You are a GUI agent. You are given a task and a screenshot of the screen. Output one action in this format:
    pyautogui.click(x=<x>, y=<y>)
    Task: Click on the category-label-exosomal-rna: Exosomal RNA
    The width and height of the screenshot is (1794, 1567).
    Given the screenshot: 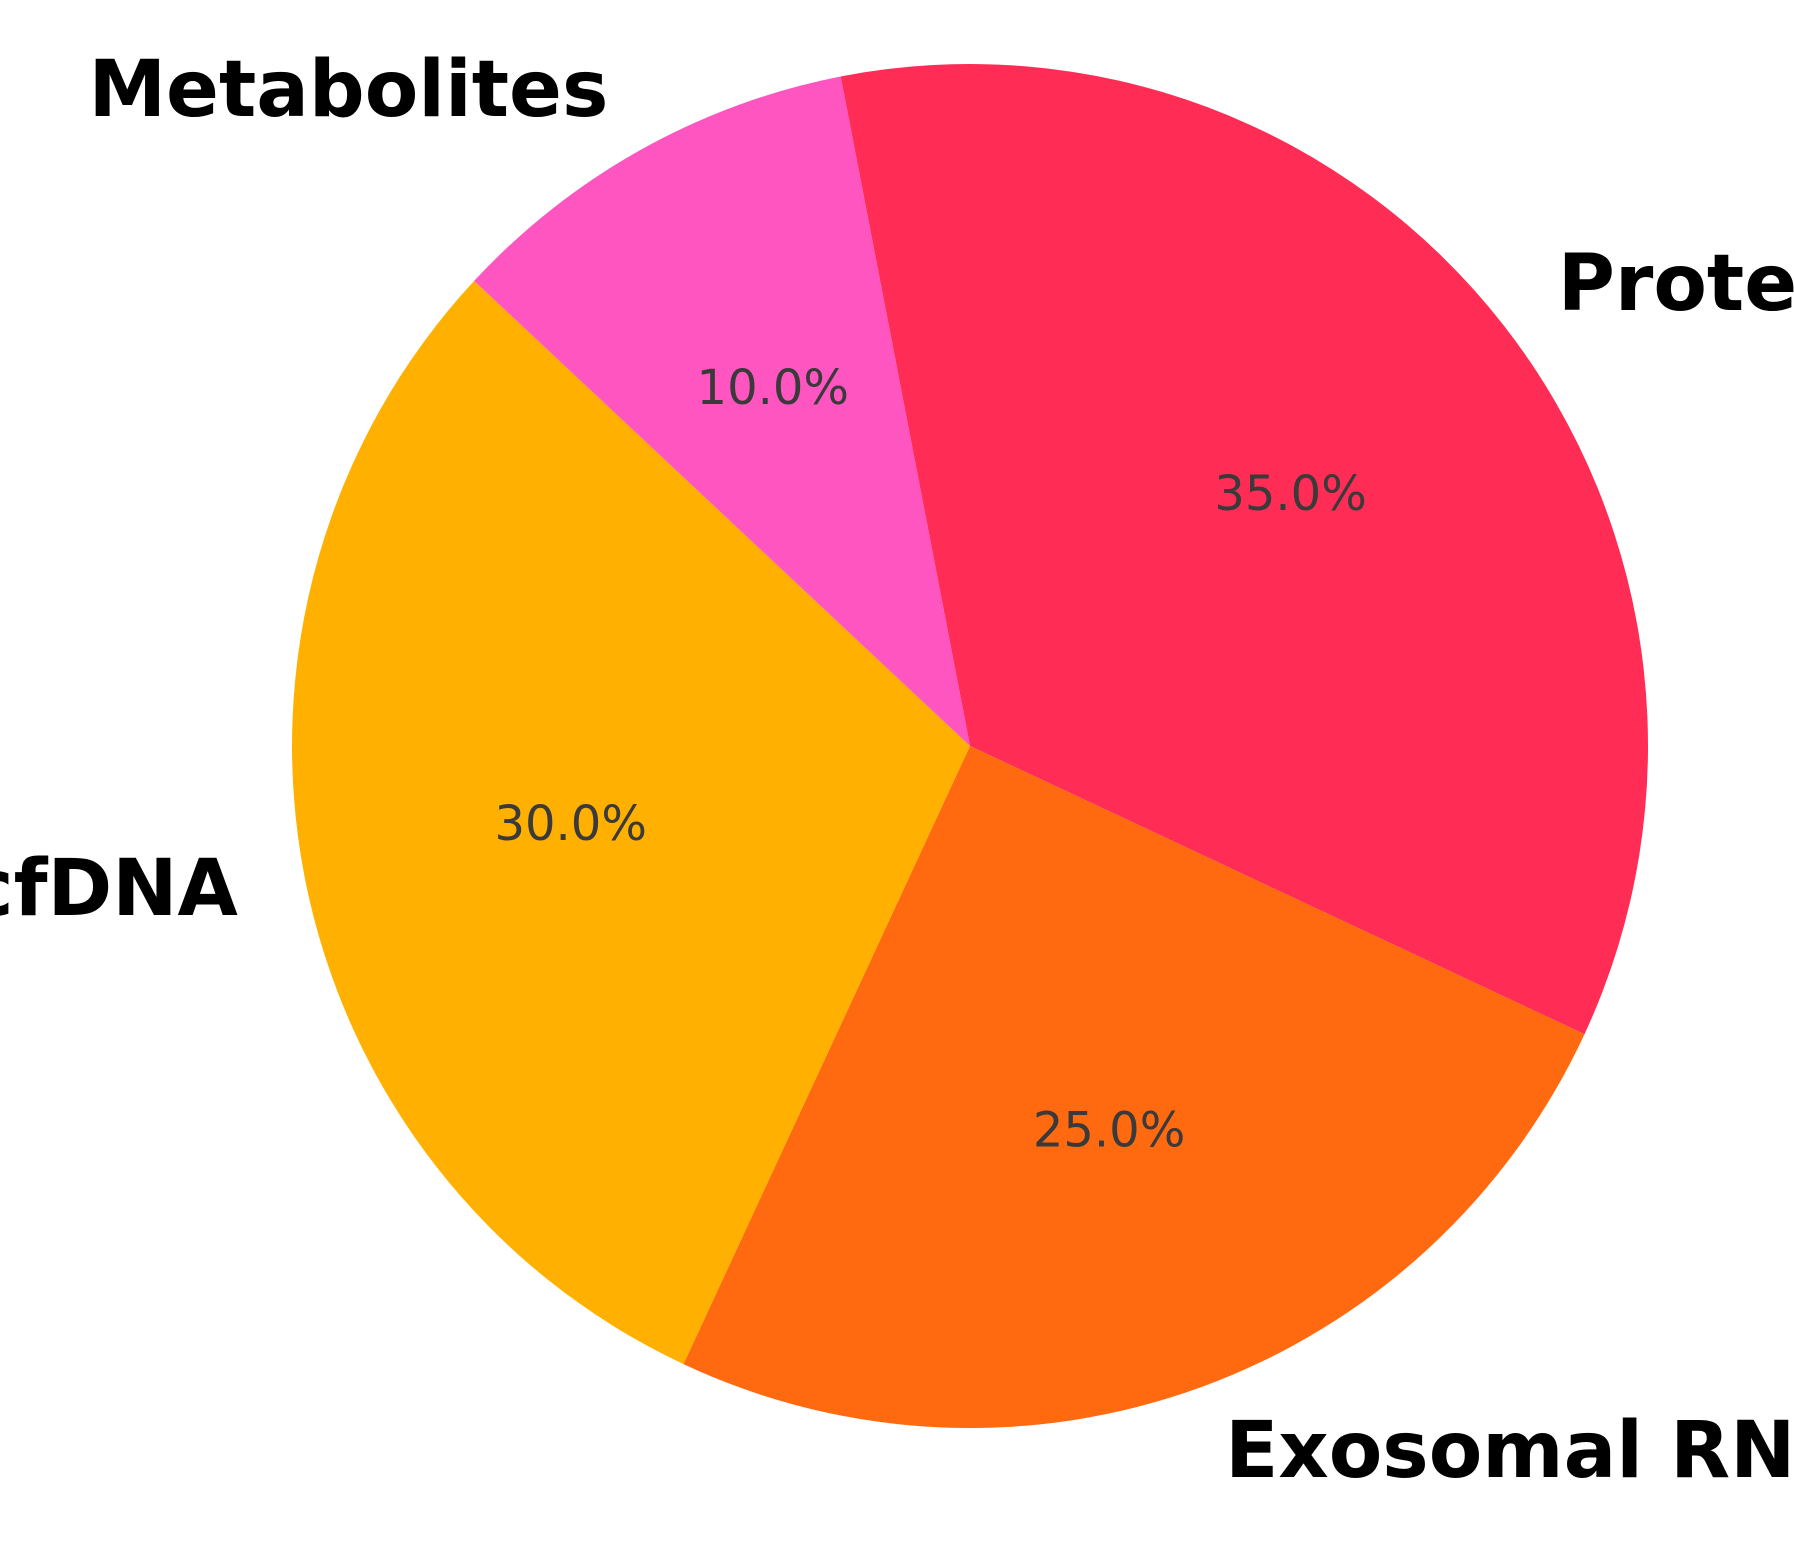 What is the action you would take?
    pyautogui.click(x=1509, y=1451)
    